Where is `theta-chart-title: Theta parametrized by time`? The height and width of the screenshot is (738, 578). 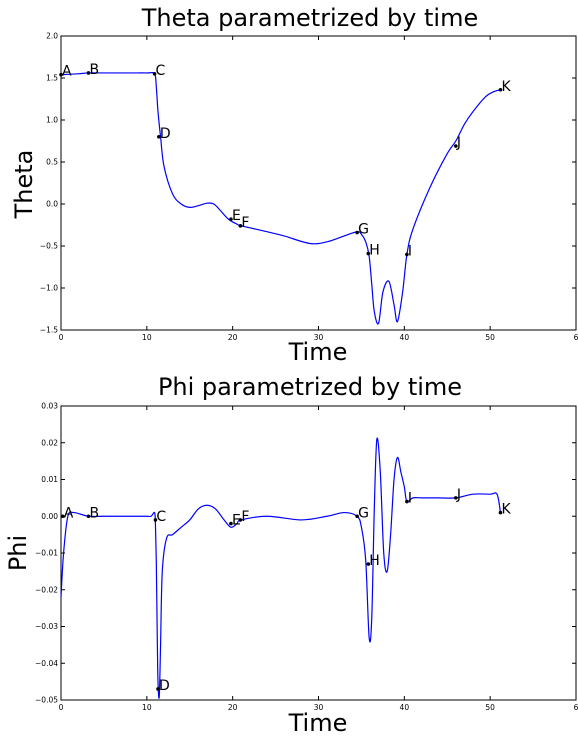
theta-chart-title: Theta parametrized by time is located at coordinates (310, 18).